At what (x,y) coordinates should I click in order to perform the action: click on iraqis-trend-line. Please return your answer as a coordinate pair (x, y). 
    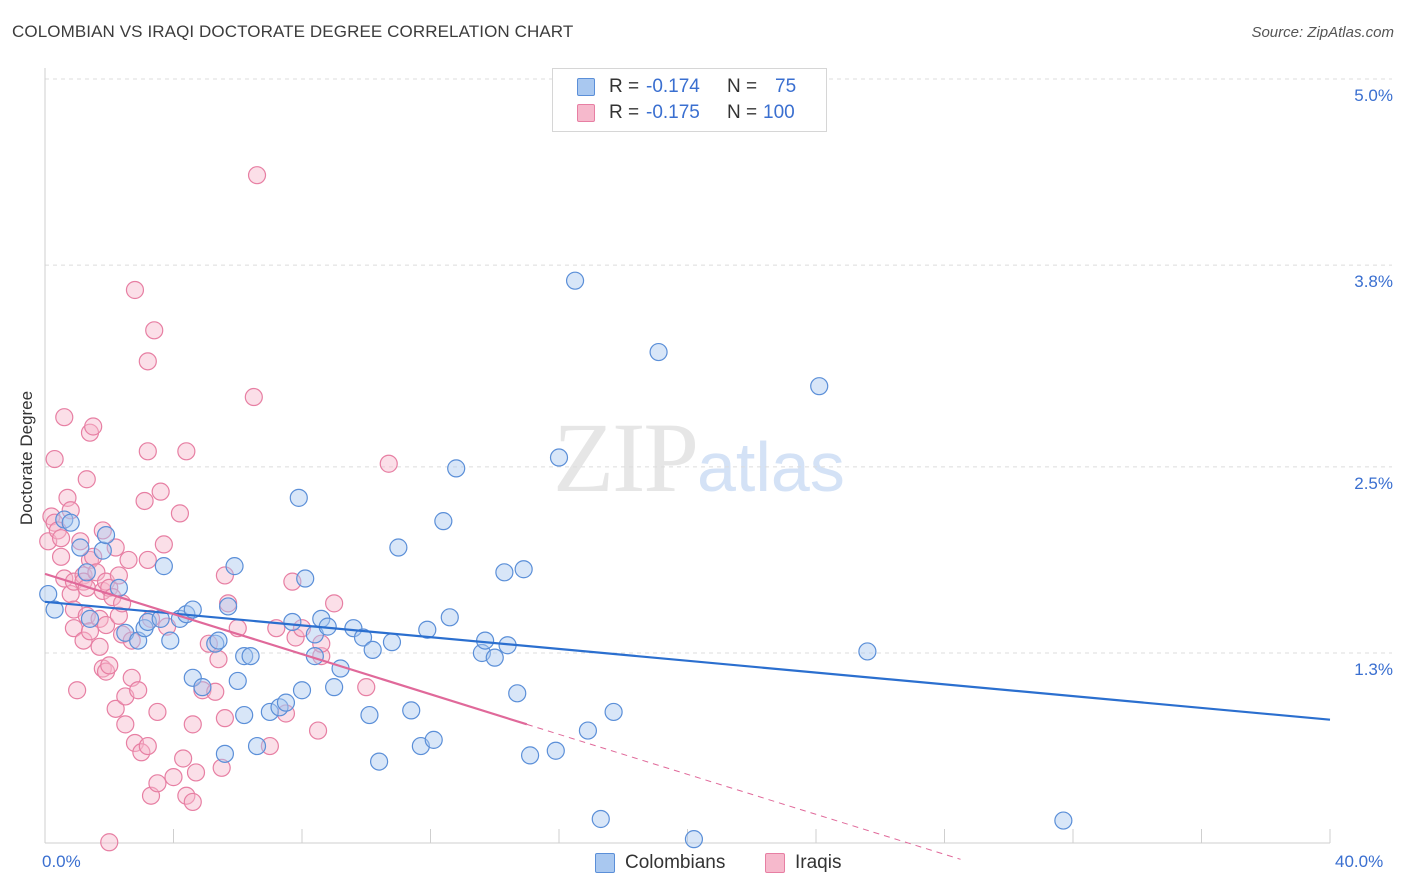
    Looking at the image, I should click on (286, 649).